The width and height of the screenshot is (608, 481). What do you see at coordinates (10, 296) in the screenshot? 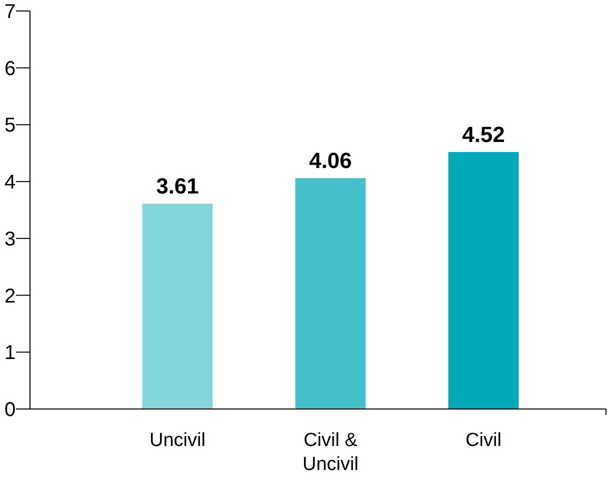
I see `y-tick-label: 2` at bounding box center [10, 296].